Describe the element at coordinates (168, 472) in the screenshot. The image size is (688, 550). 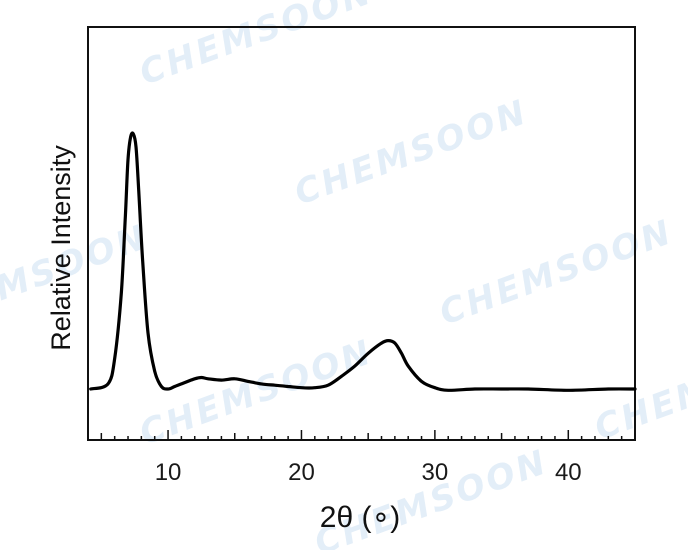
I see `x-tick-label: 10` at that location.